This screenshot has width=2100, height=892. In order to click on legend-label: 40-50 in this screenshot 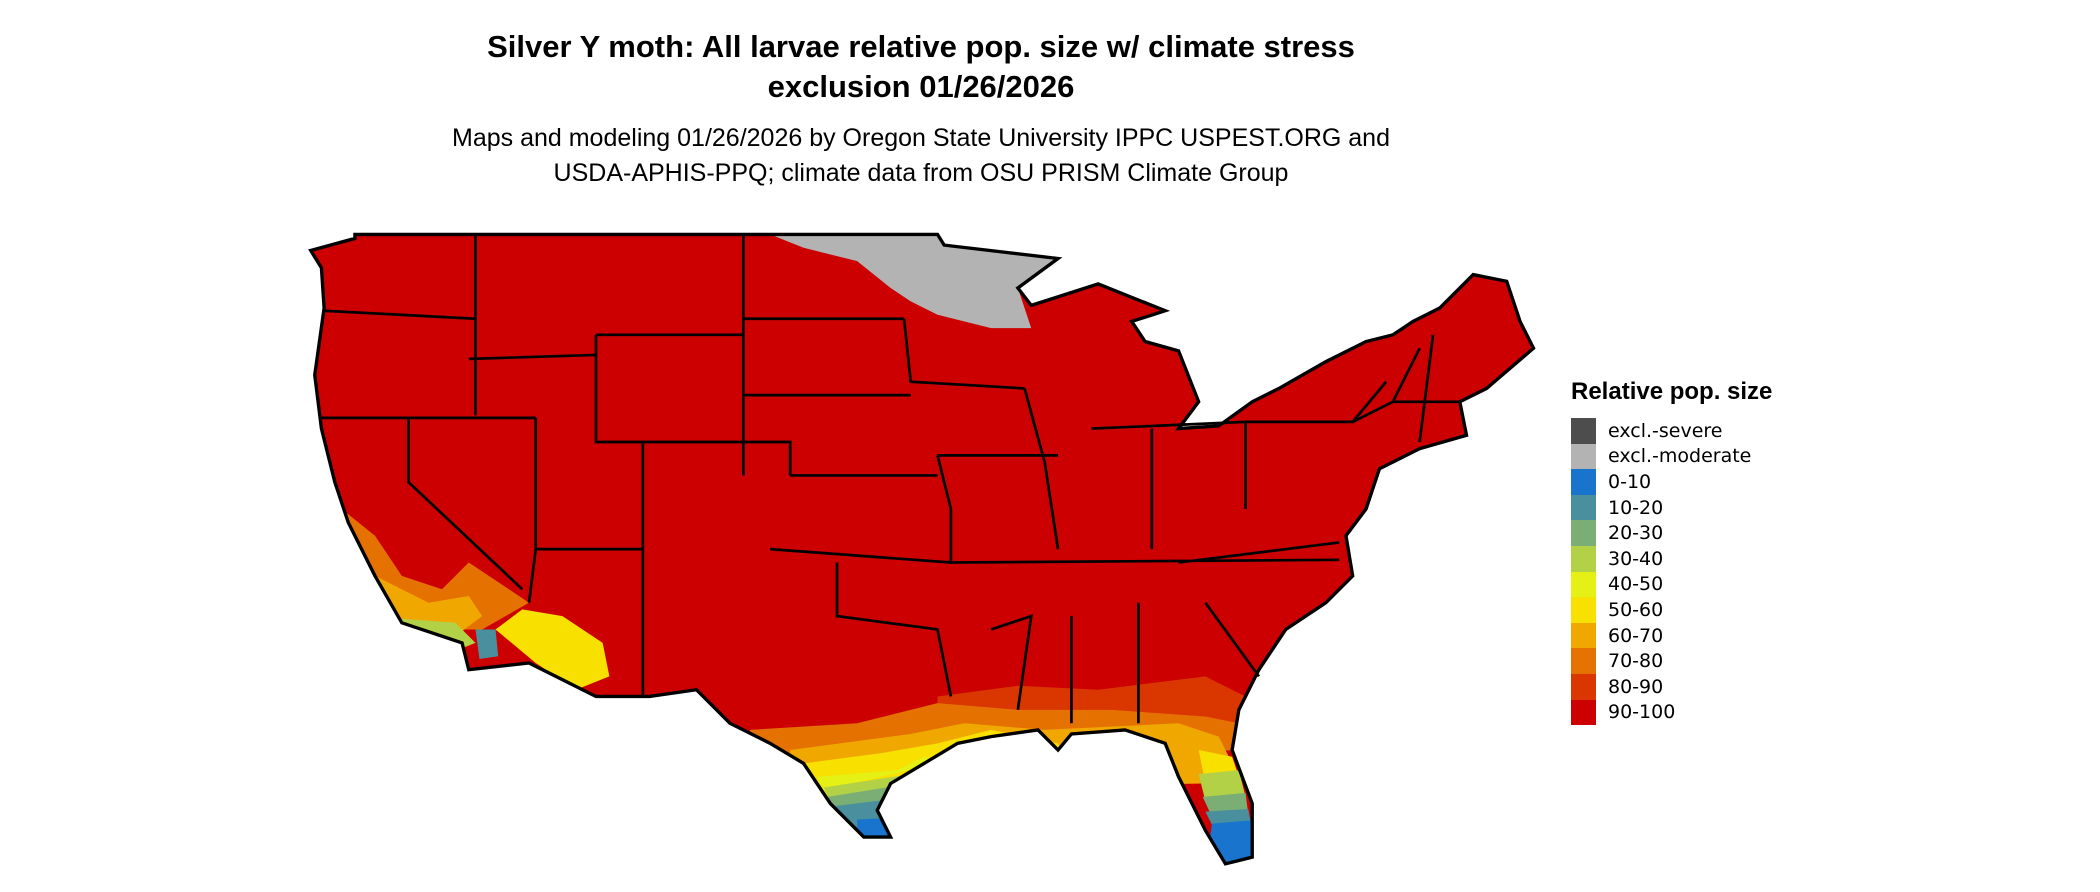, I will do `click(1636, 584)`.